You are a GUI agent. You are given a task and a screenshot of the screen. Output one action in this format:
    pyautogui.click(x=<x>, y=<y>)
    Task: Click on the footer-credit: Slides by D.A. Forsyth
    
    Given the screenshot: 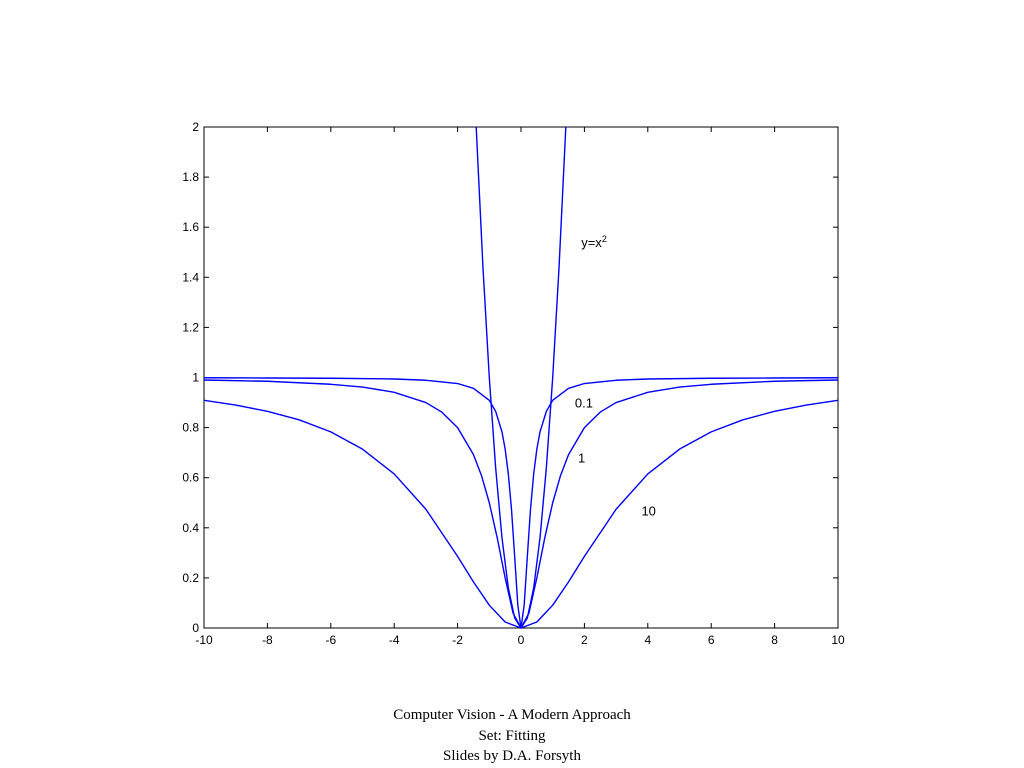 What is the action you would take?
    pyautogui.click(x=512, y=756)
    